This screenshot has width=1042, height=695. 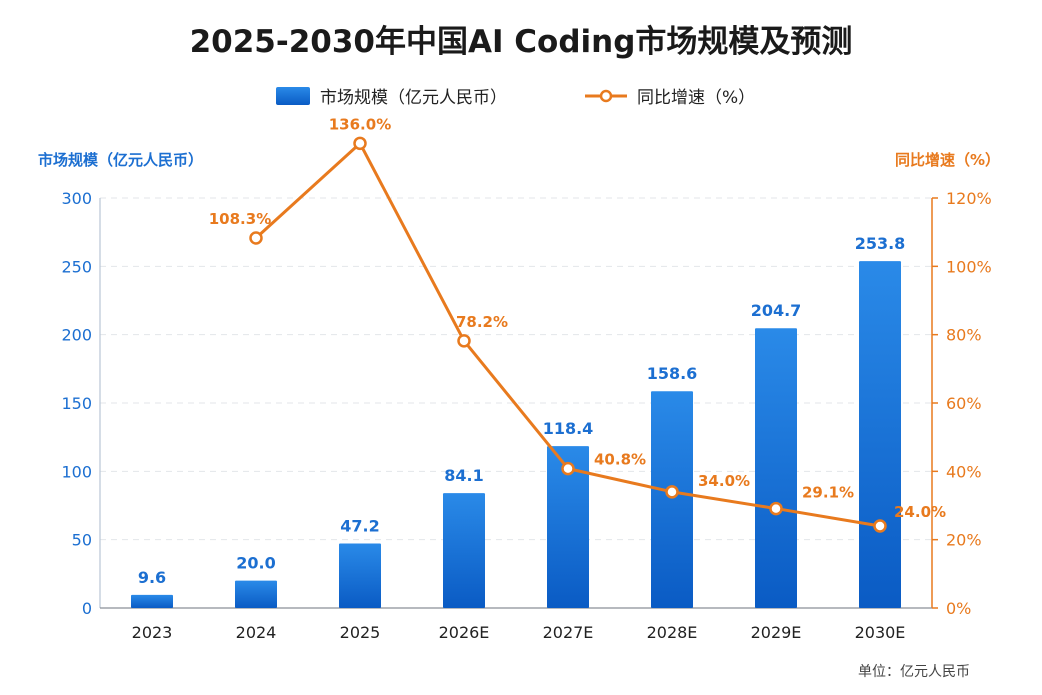 I want to click on bar-value-label: 47.2, so click(x=359, y=525).